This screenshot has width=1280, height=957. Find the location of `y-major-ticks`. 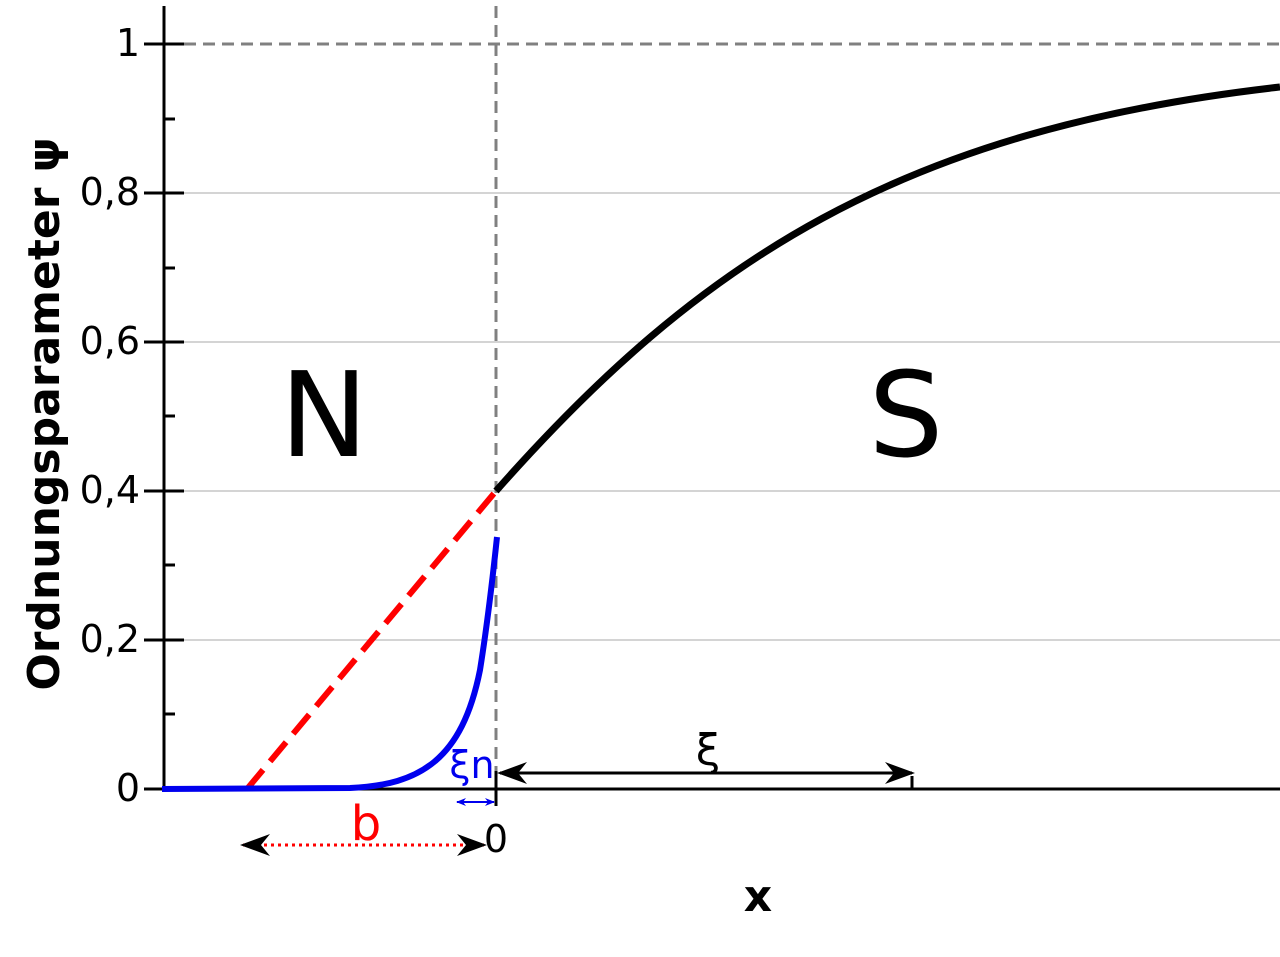

y-major-ticks is located at coordinates (164, 416).